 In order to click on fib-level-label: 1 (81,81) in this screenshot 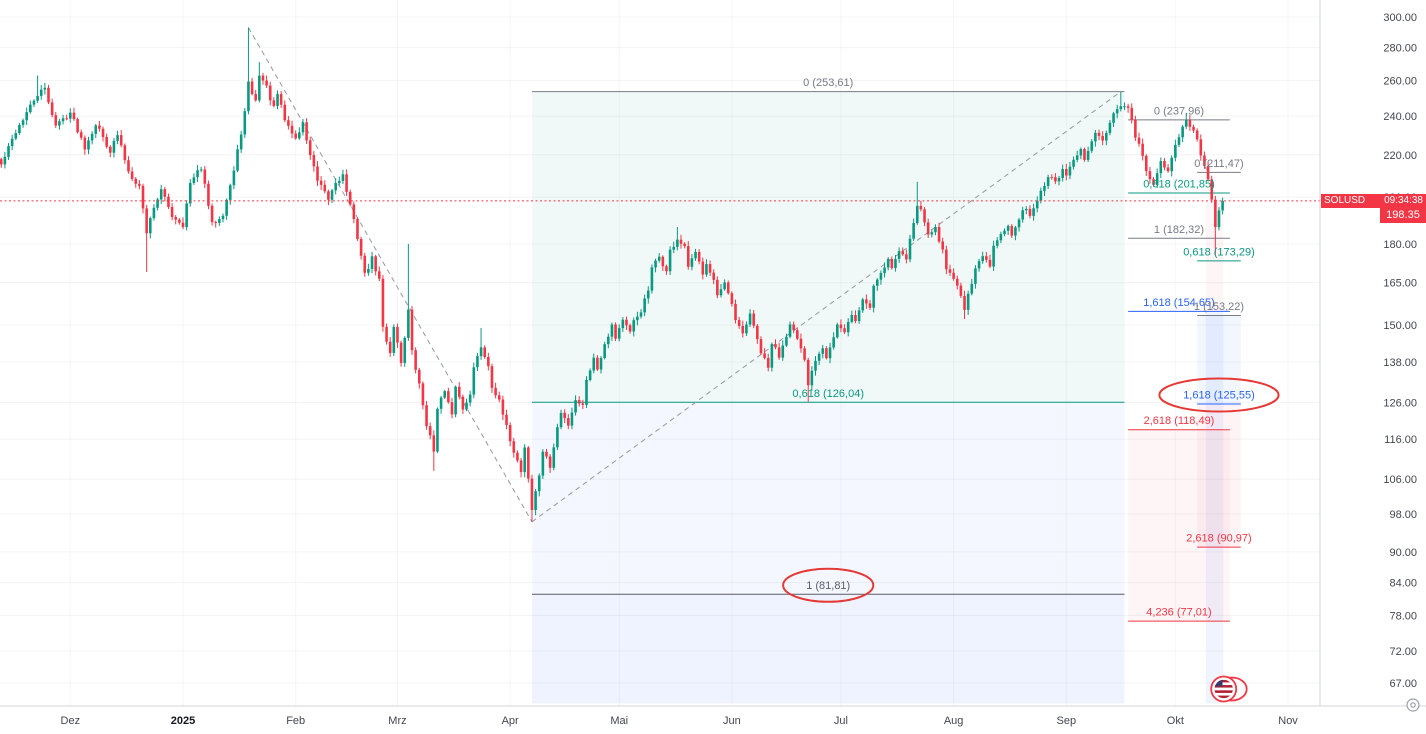, I will do `click(828, 586)`.